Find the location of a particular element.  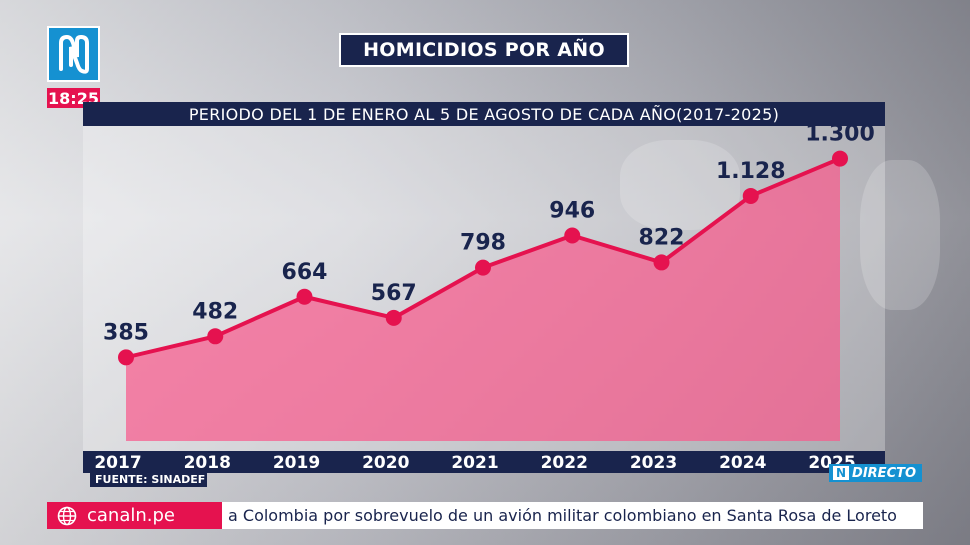

data-label: 1.128 is located at coordinates (751, 171).